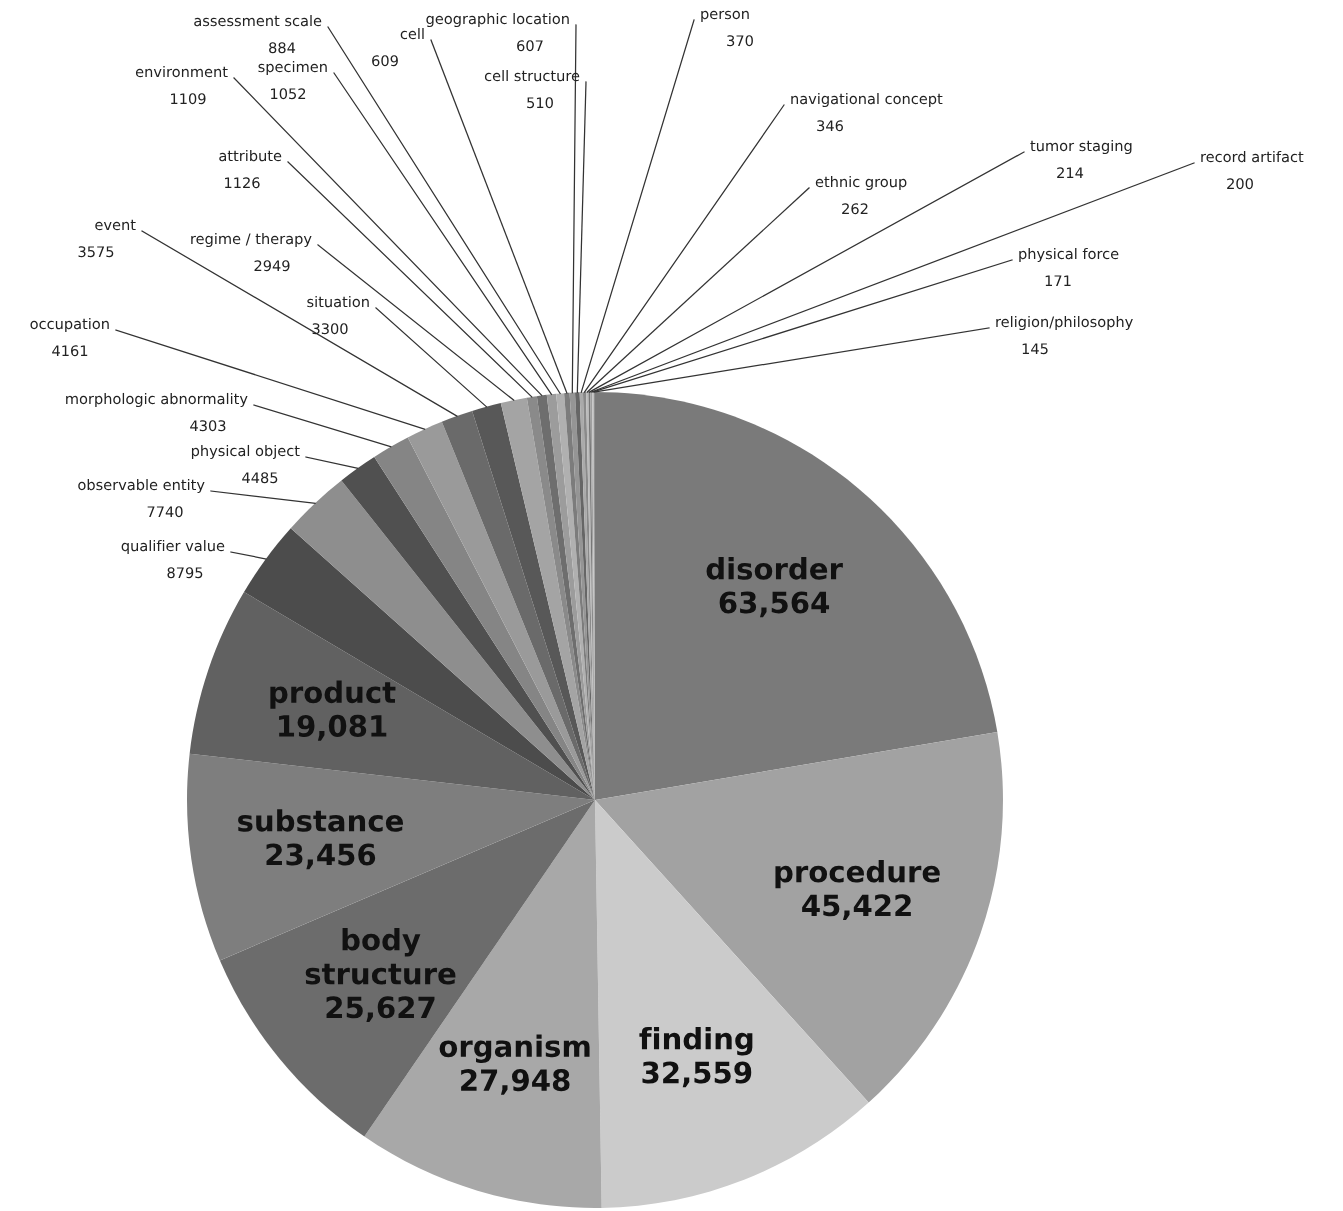 The width and height of the screenshot is (1343, 1211). Describe the element at coordinates (242, 183) in the screenshot. I see `data-label: 1126` at that location.